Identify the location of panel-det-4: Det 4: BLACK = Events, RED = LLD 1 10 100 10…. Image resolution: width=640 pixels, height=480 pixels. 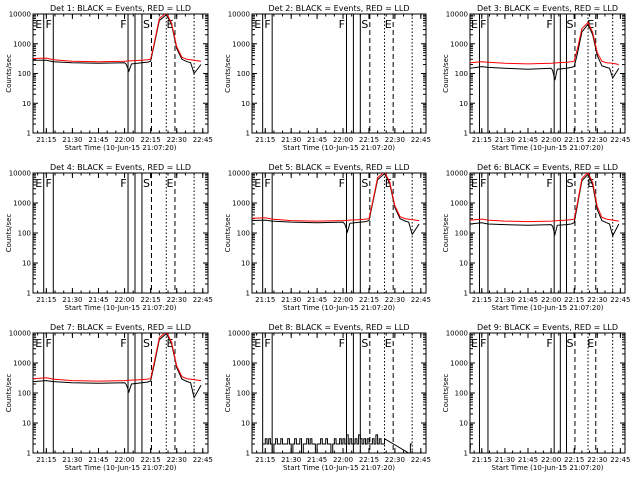
(109, 237).